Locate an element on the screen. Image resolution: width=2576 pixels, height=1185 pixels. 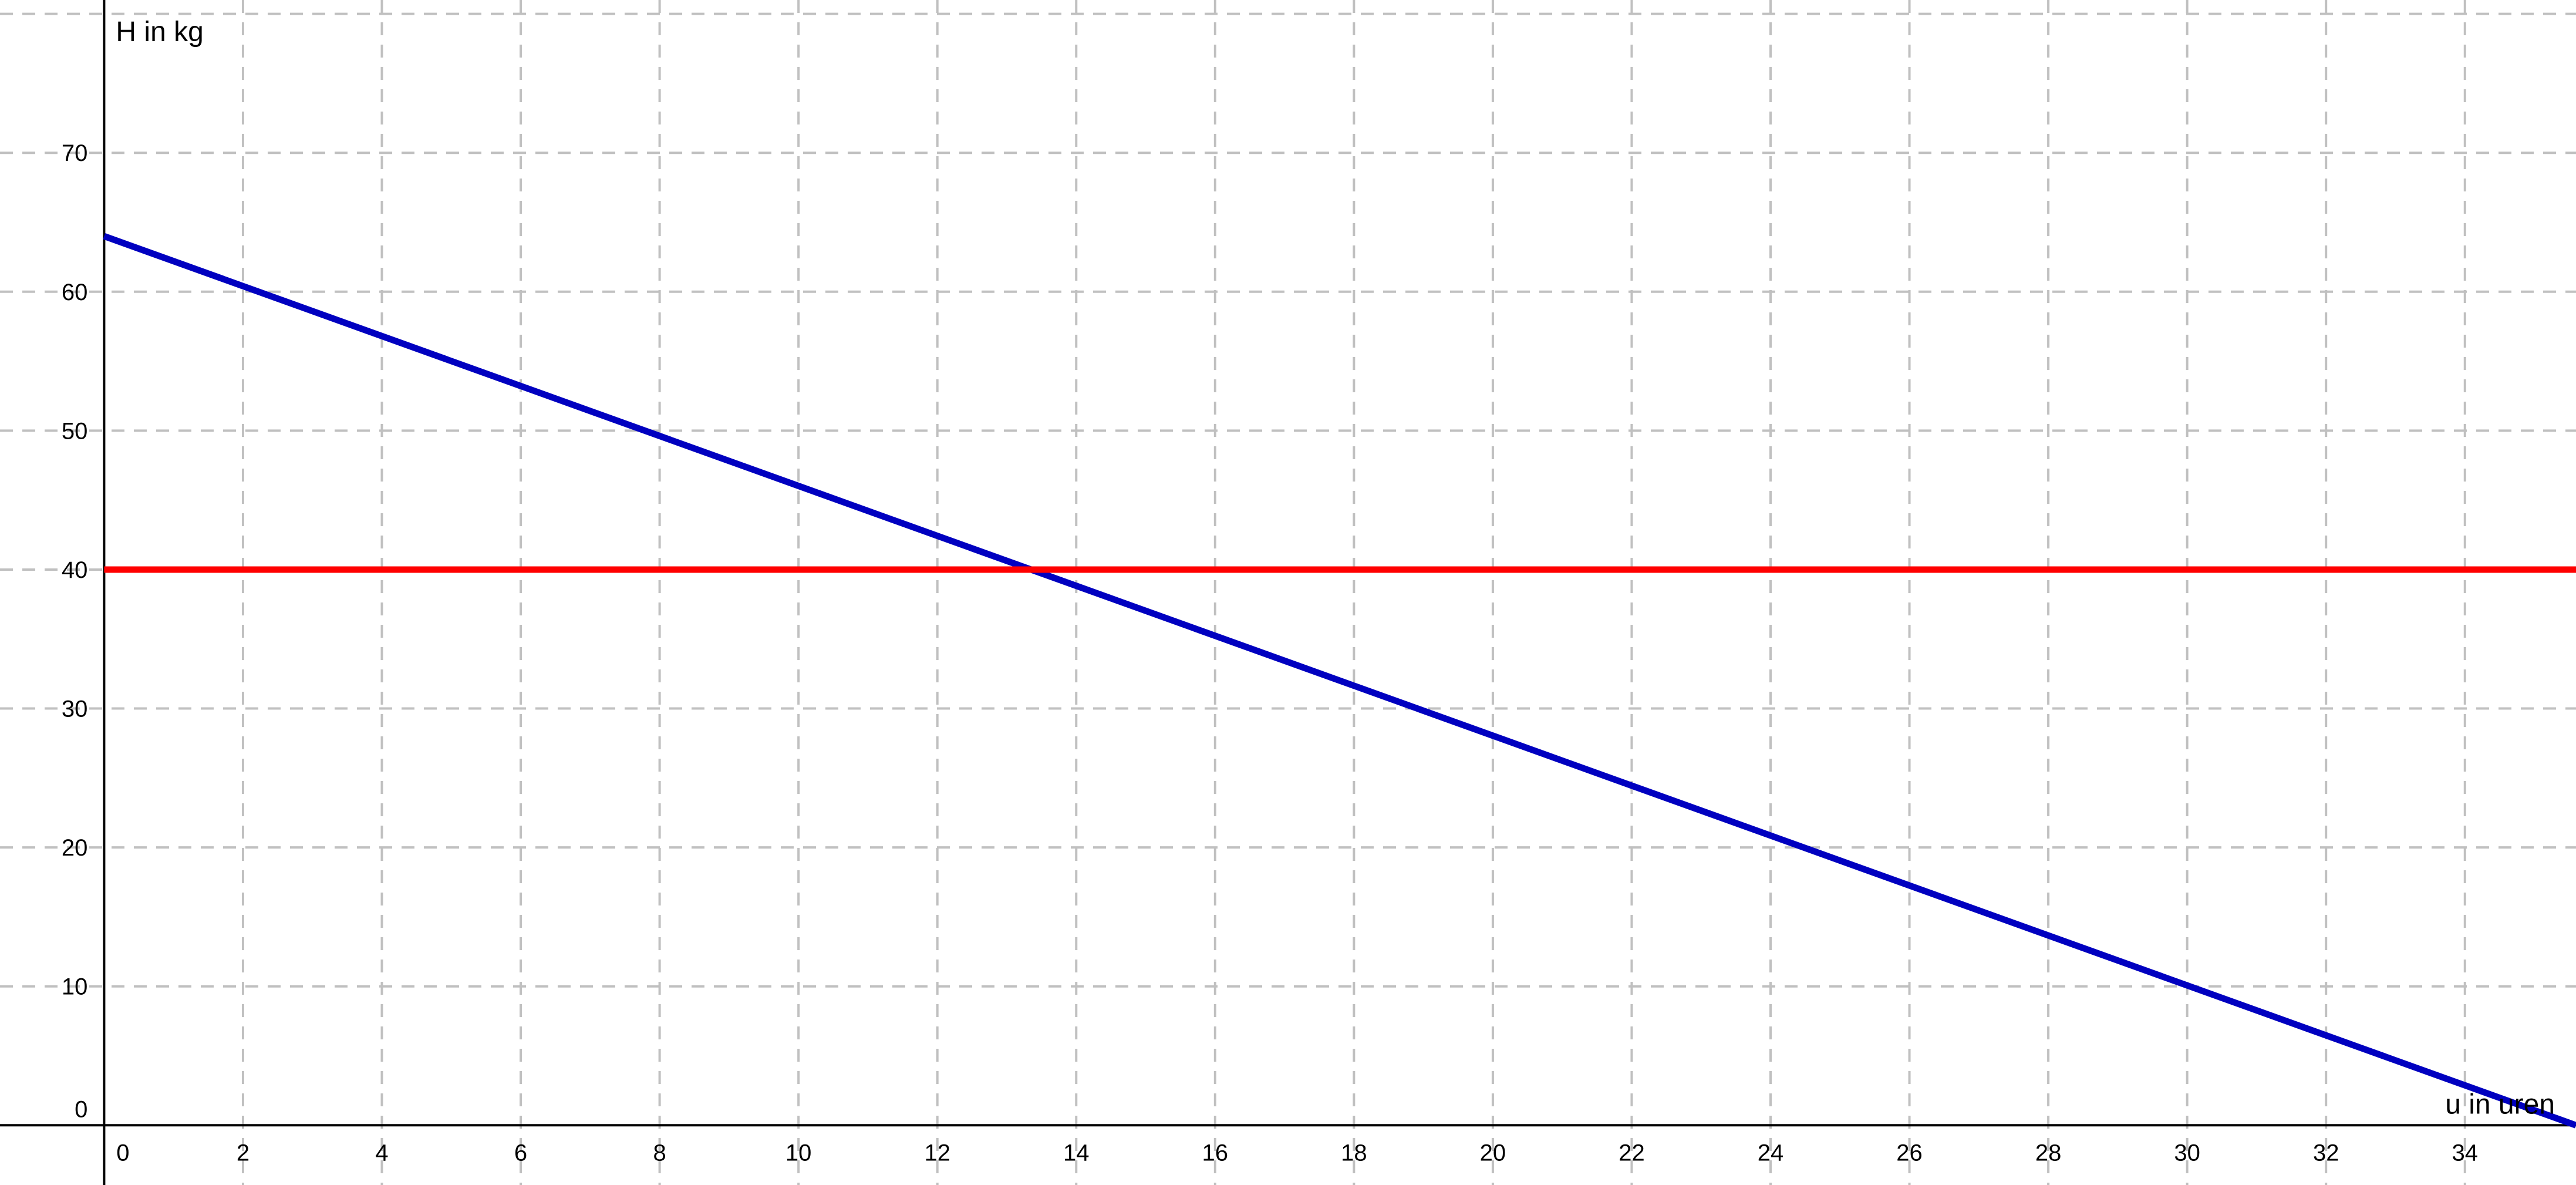
x-tick-label: 28 is located at coordinates (2048, 1153).